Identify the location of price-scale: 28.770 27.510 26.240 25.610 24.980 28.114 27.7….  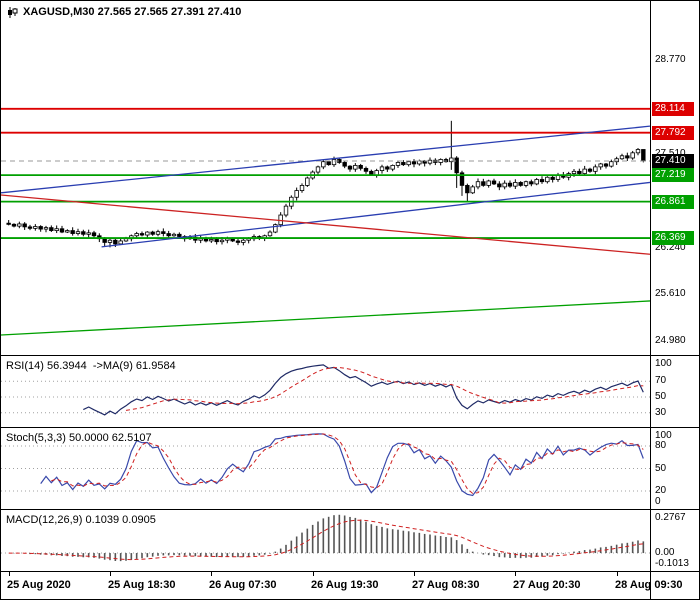
(675, 300).